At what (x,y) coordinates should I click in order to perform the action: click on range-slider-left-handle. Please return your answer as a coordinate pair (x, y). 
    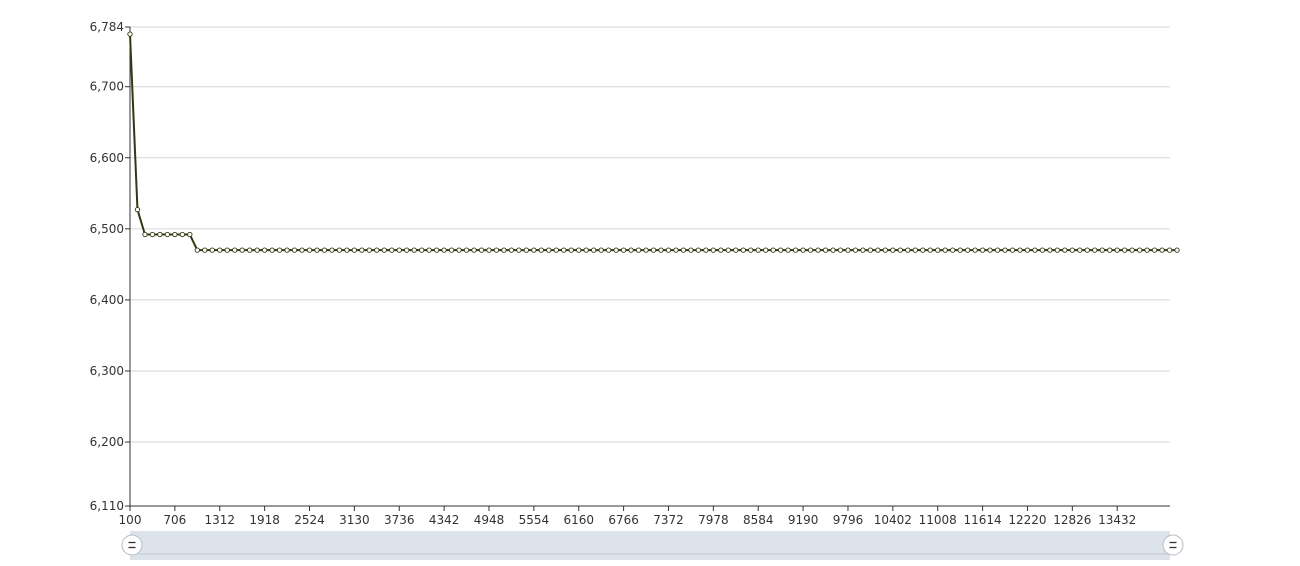
    Looking at the image, I should click on (132, 545).